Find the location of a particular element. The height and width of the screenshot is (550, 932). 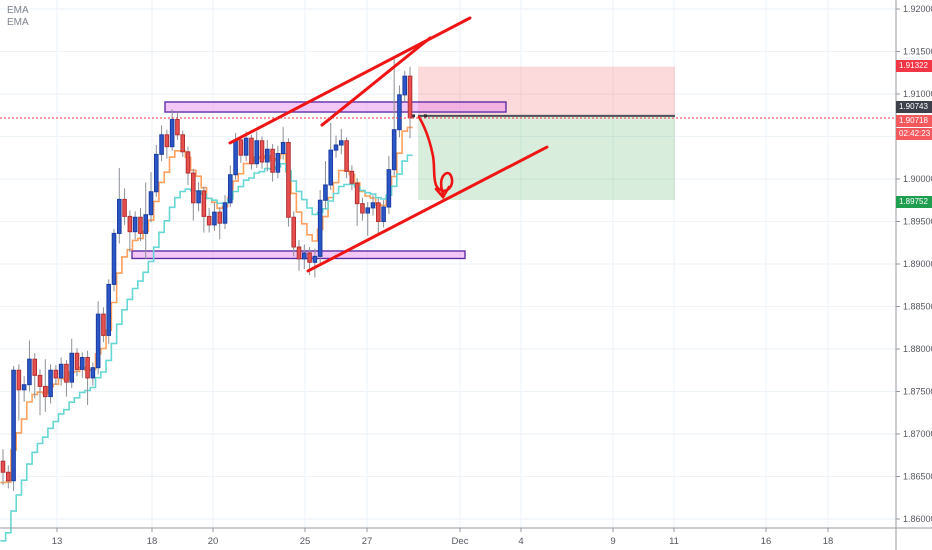

trendline-inner is located at coordinates (376, 81).